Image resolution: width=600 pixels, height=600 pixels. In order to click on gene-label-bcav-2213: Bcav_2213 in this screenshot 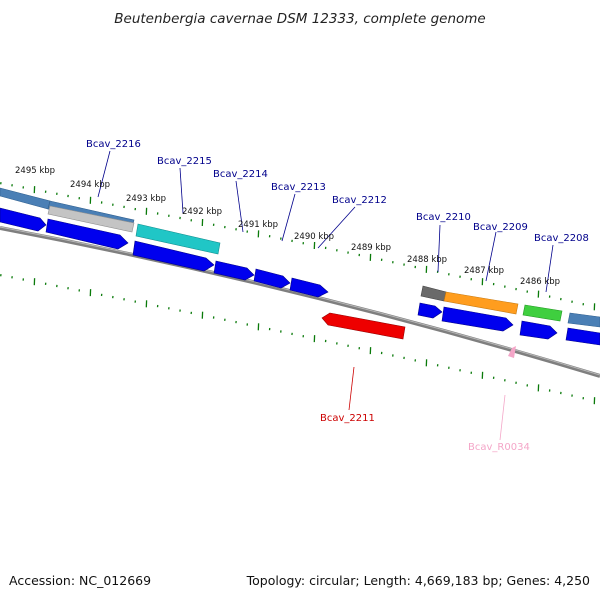, I will do `click(298, 187)`.